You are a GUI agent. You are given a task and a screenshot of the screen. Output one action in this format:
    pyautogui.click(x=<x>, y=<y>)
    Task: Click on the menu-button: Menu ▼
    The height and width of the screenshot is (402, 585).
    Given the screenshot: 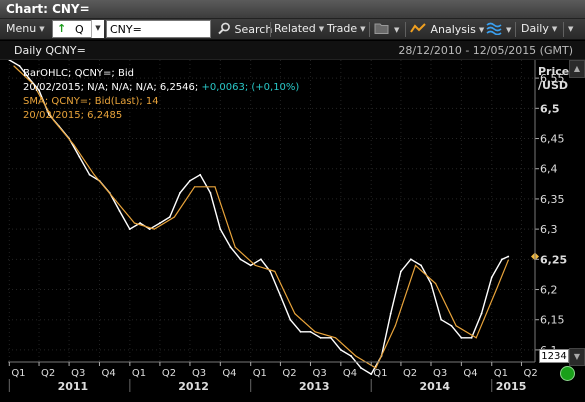 What is the action you would take?
    pyautogui.click(x=25, y=28)
    